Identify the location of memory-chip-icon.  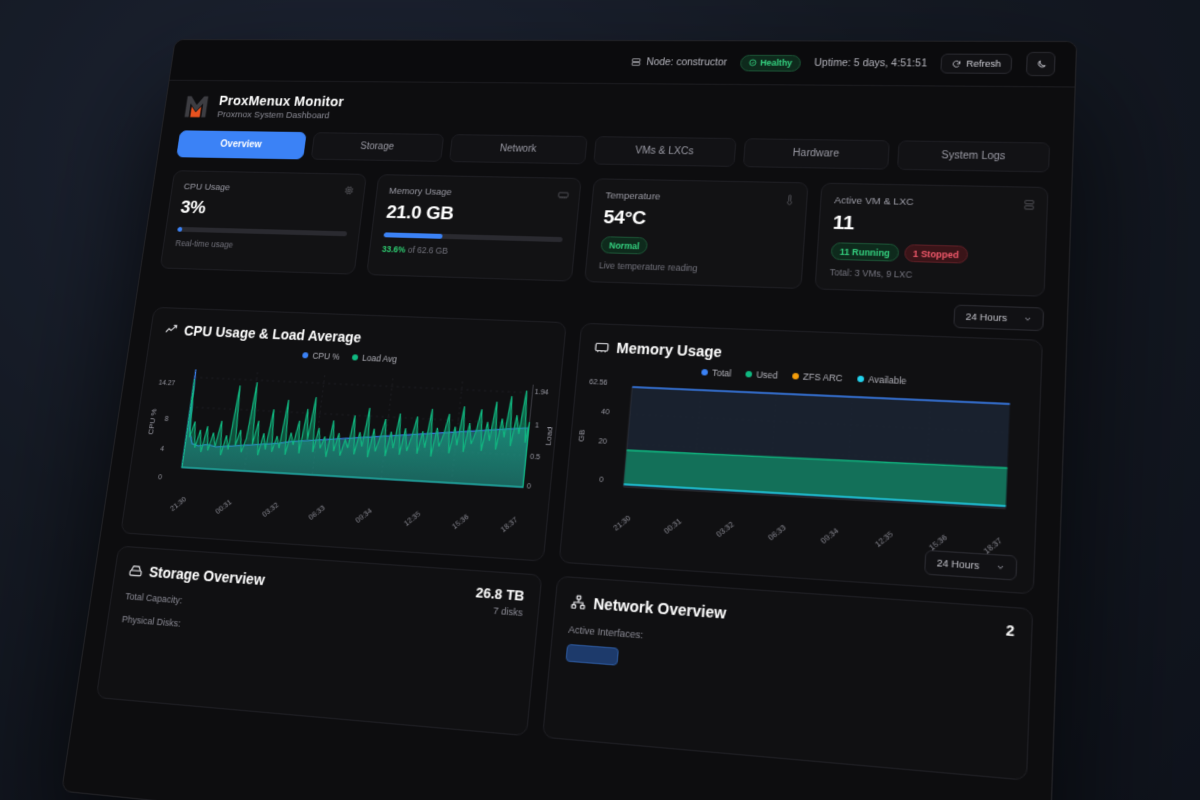
(602, 347).